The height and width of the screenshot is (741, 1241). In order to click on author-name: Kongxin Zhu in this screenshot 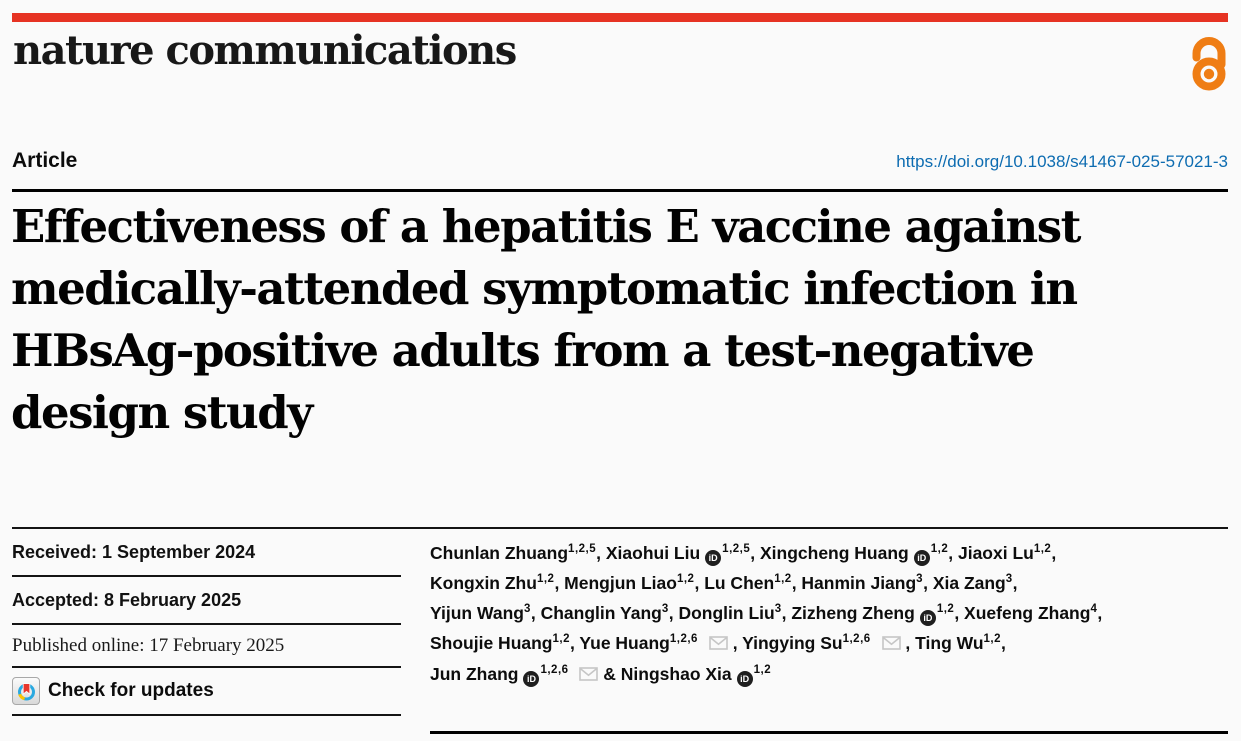, I will do `click(483, 583)`.